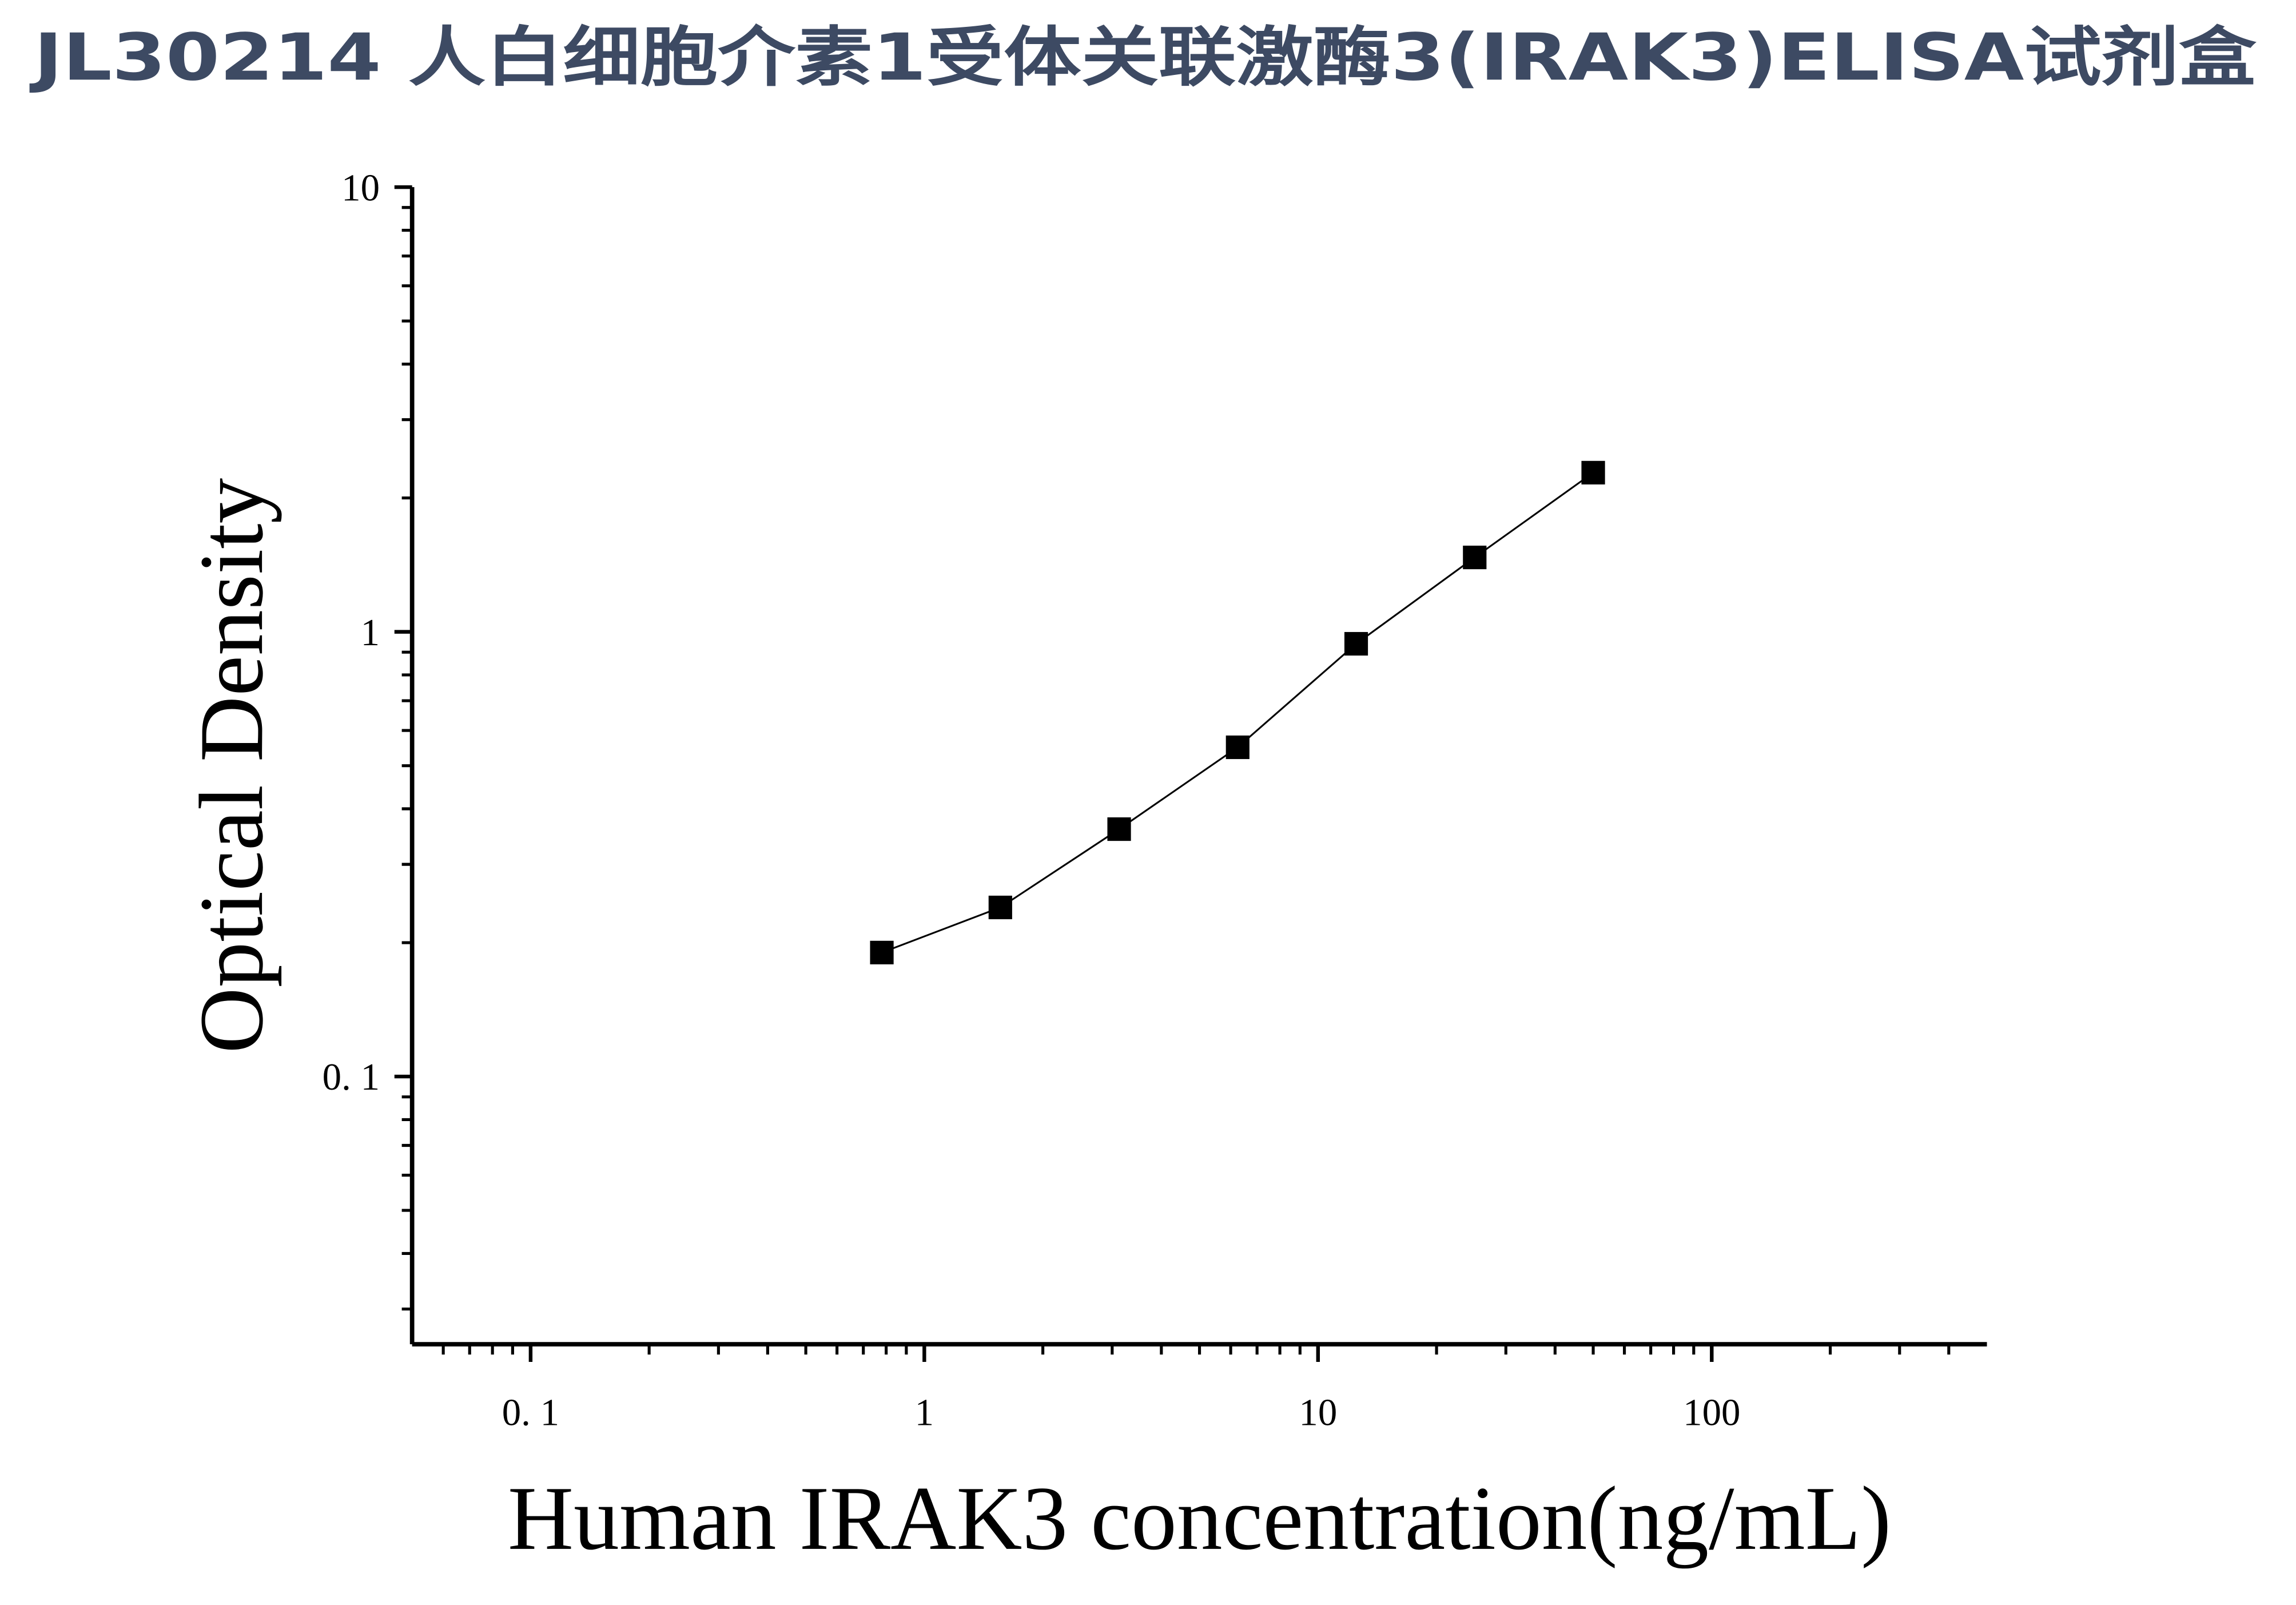 The image size is (2296, 1605). Describe the element at coordinates (1318, 1413) in the screenshot. I see `x-tick-label: 10` at that location.